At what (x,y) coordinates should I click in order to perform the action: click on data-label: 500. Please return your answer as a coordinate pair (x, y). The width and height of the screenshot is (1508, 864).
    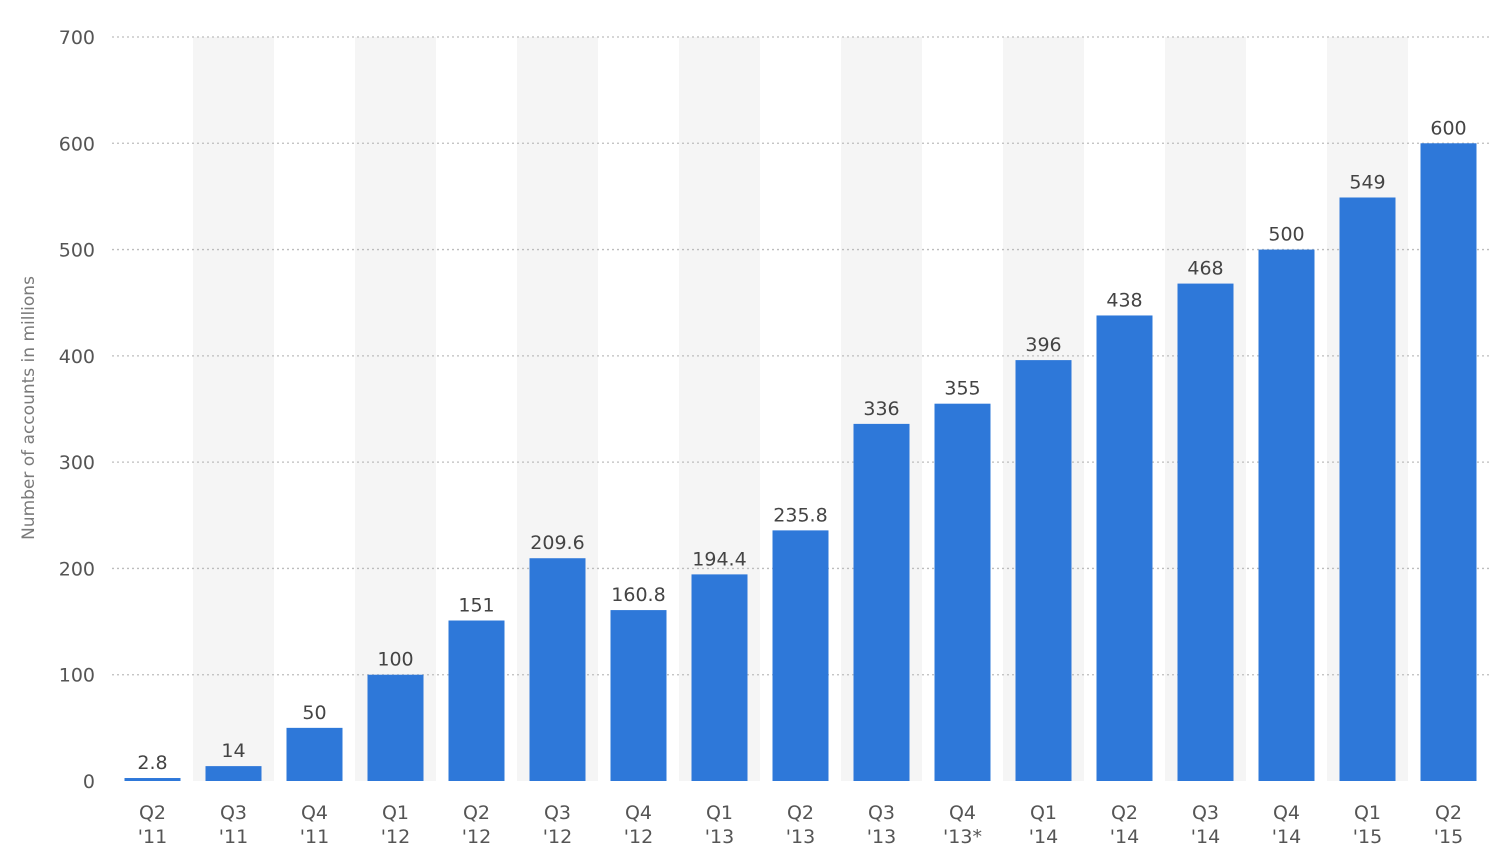
    Looking at the image, I should click on (1286, 235).